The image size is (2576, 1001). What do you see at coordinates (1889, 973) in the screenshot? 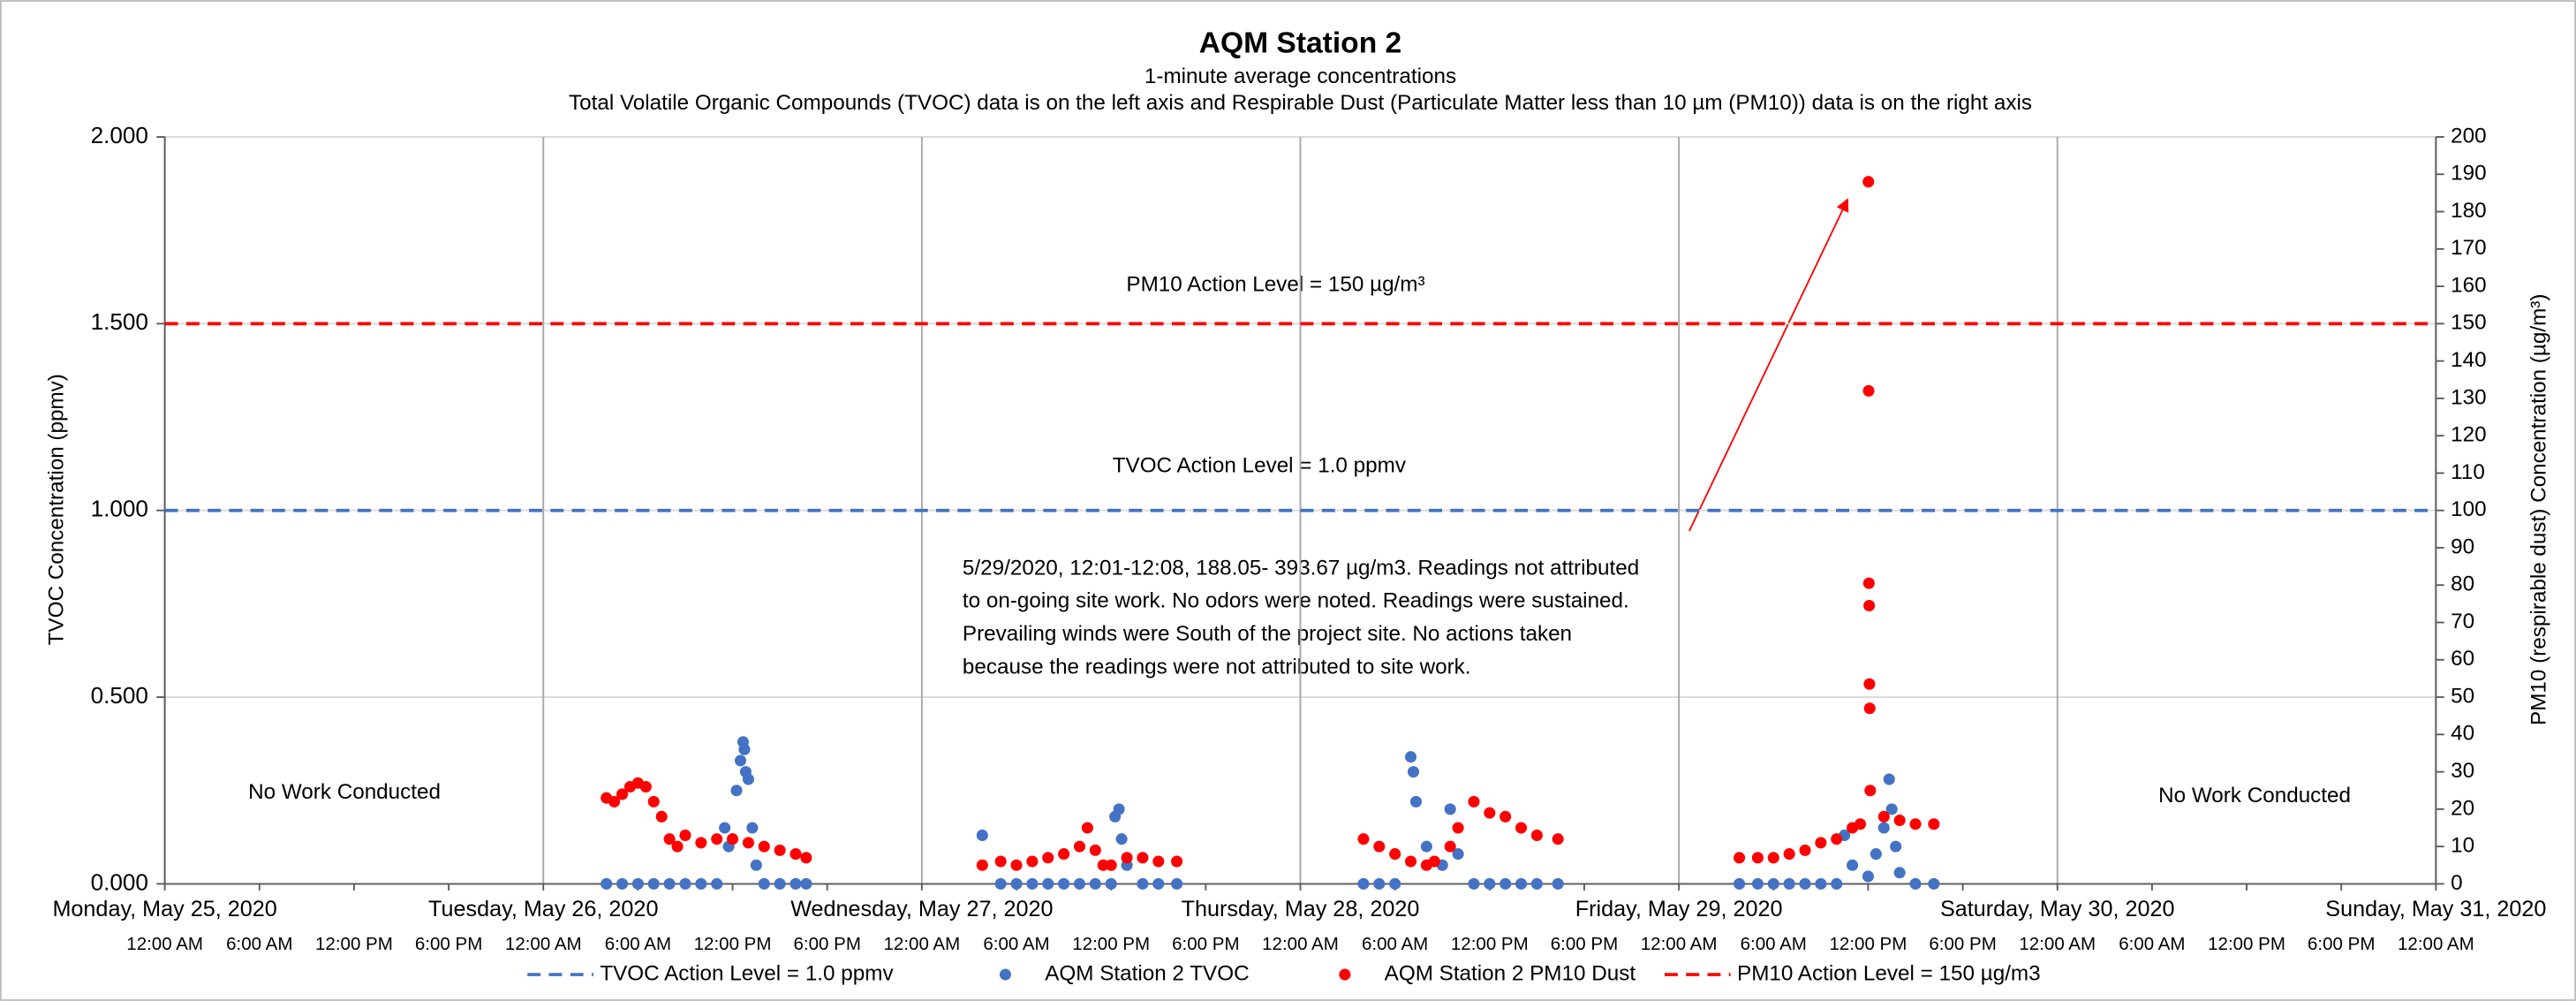
I see `legend-label: PM10 Action Level = 150 µg/m3` at bounding box center [1889, 973].